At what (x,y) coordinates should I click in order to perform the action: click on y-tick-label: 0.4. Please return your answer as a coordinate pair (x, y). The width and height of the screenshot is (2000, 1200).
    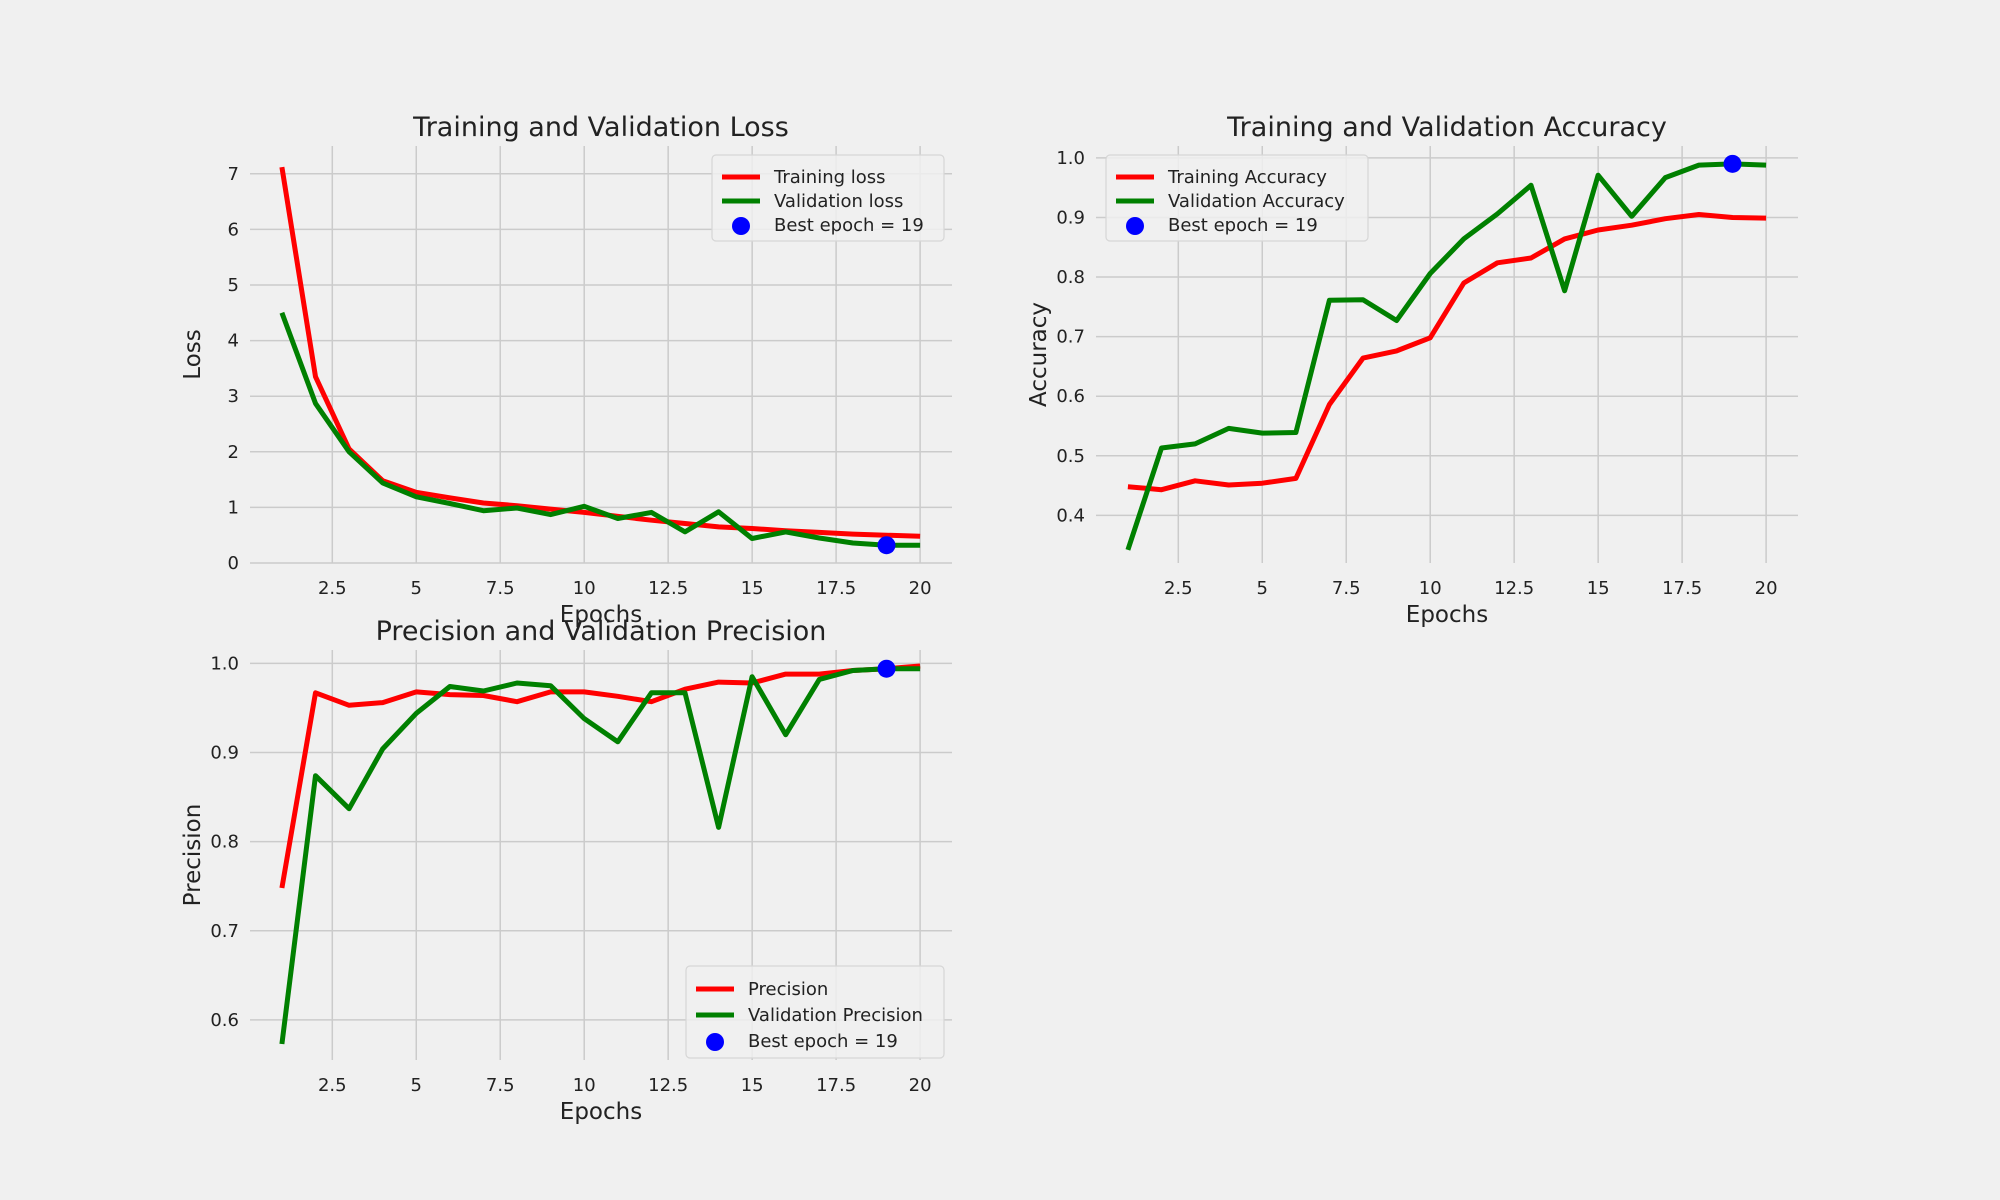
    Looking at the image, I should click on (1070, 515).